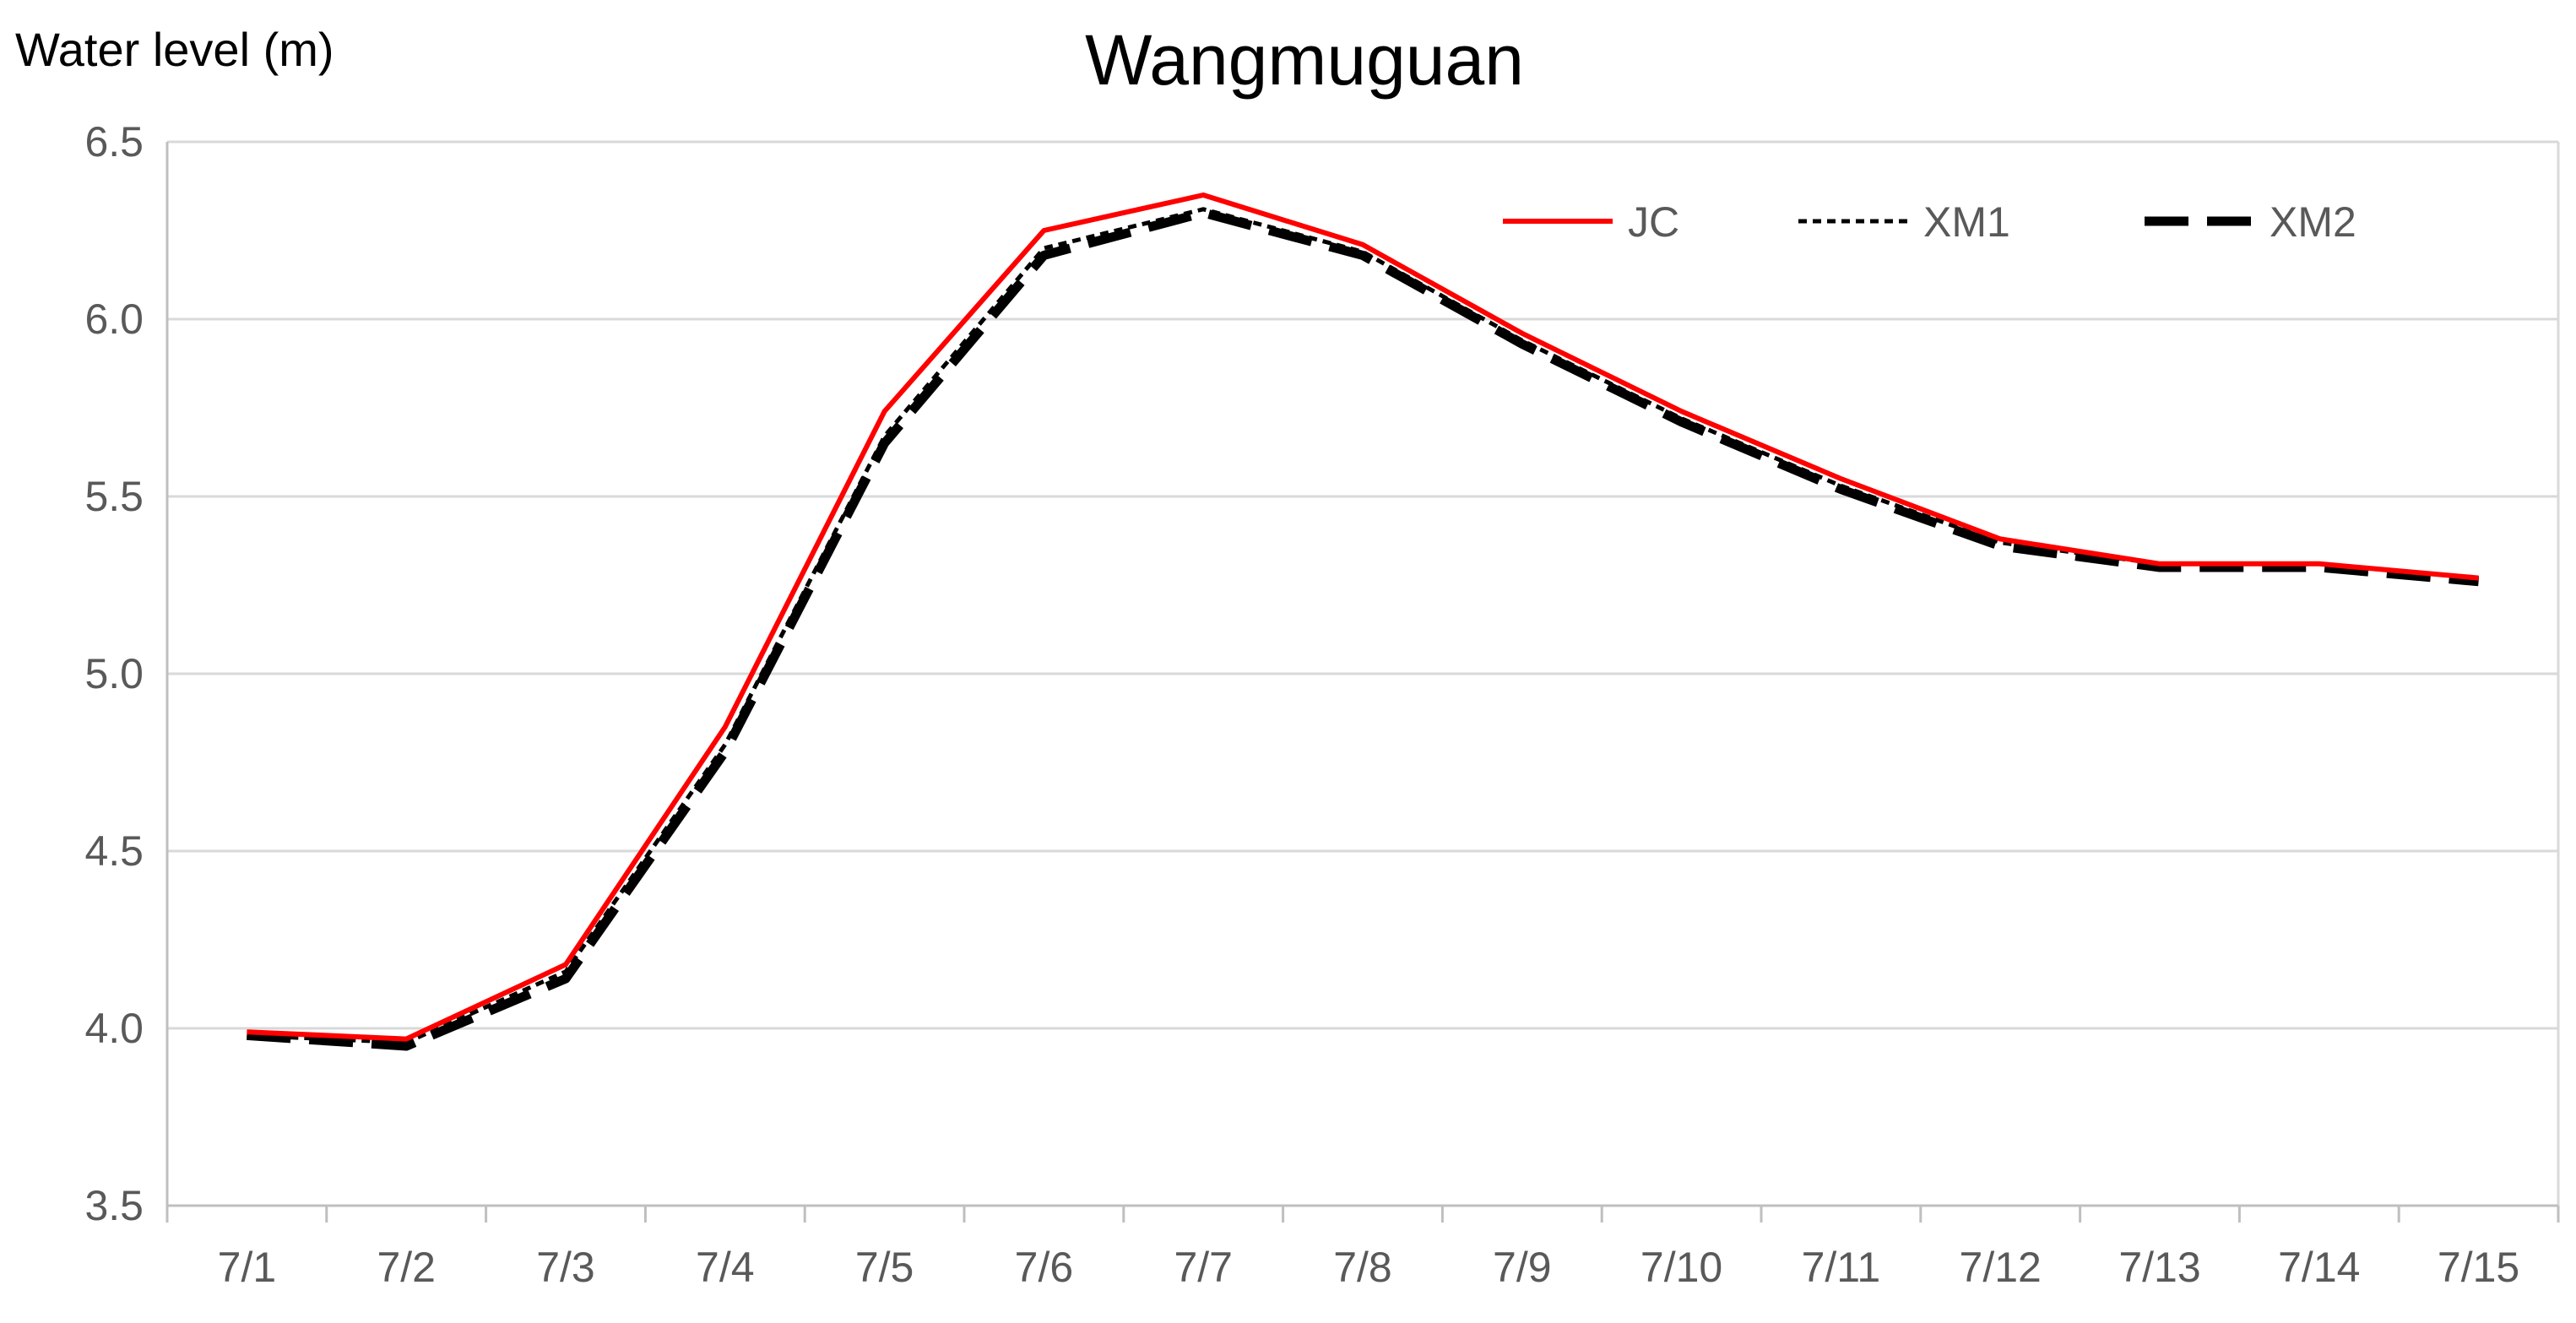 The height and width of the screenshot is (1323, 2576). What do you see at coordinates (1682, 1267) in the screenshot?
I see `x-tick-label: 7/10` at bounding box center [1682, 1267].